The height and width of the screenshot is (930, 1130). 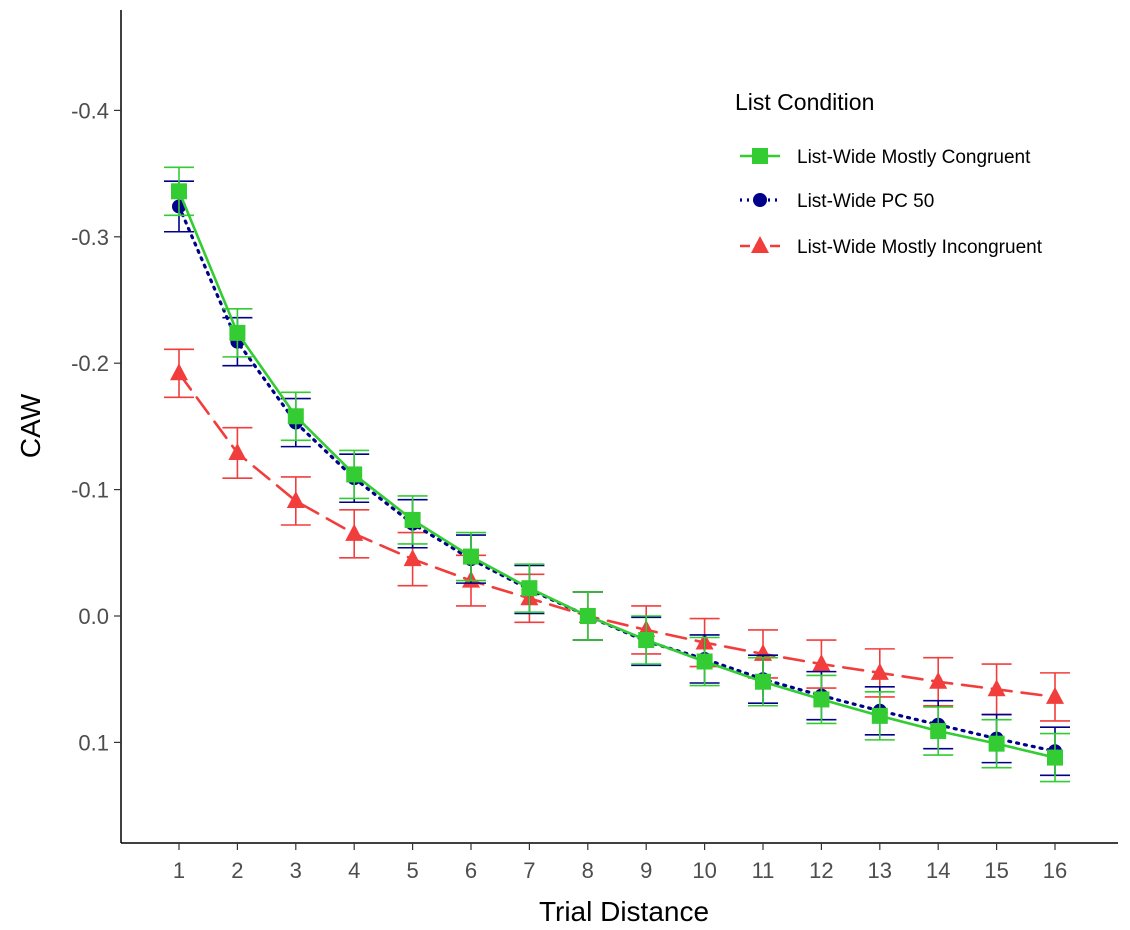 What do you see at coordinates (914, 157) in the screenshot?
I see `legend-label: List-Wide Mostly Congruent` at bounding box center [914, 157].